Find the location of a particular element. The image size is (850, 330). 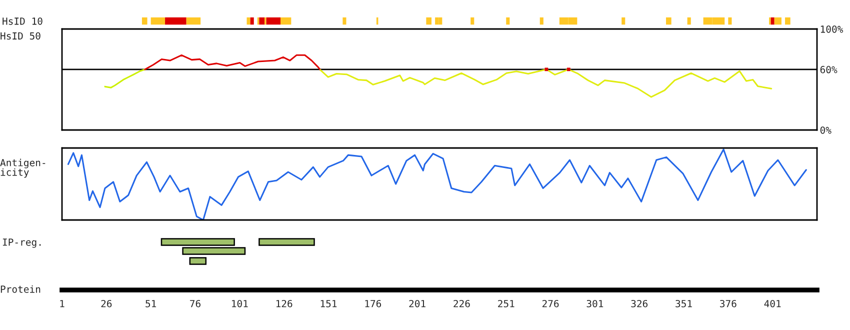

x-tick-label: 301 is located at coordinates (595, 304).